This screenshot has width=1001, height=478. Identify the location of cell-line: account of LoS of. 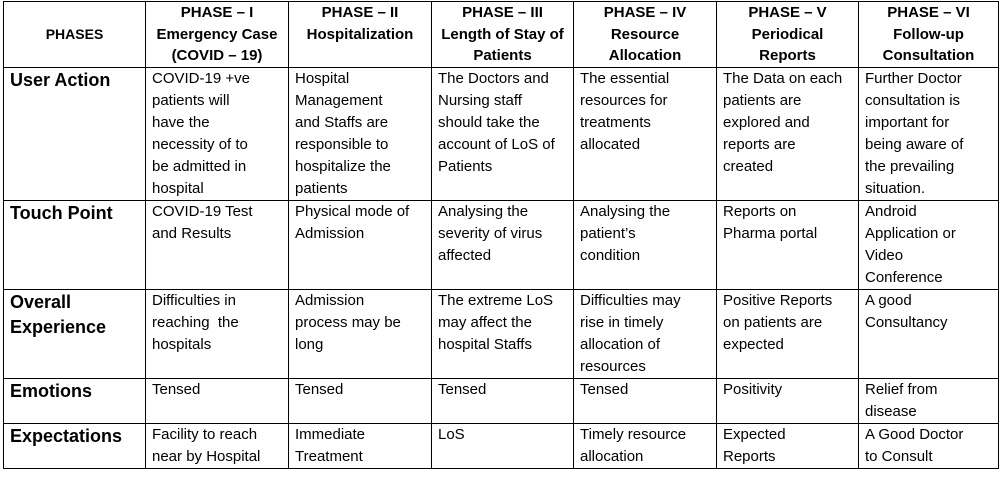
(496, 144).